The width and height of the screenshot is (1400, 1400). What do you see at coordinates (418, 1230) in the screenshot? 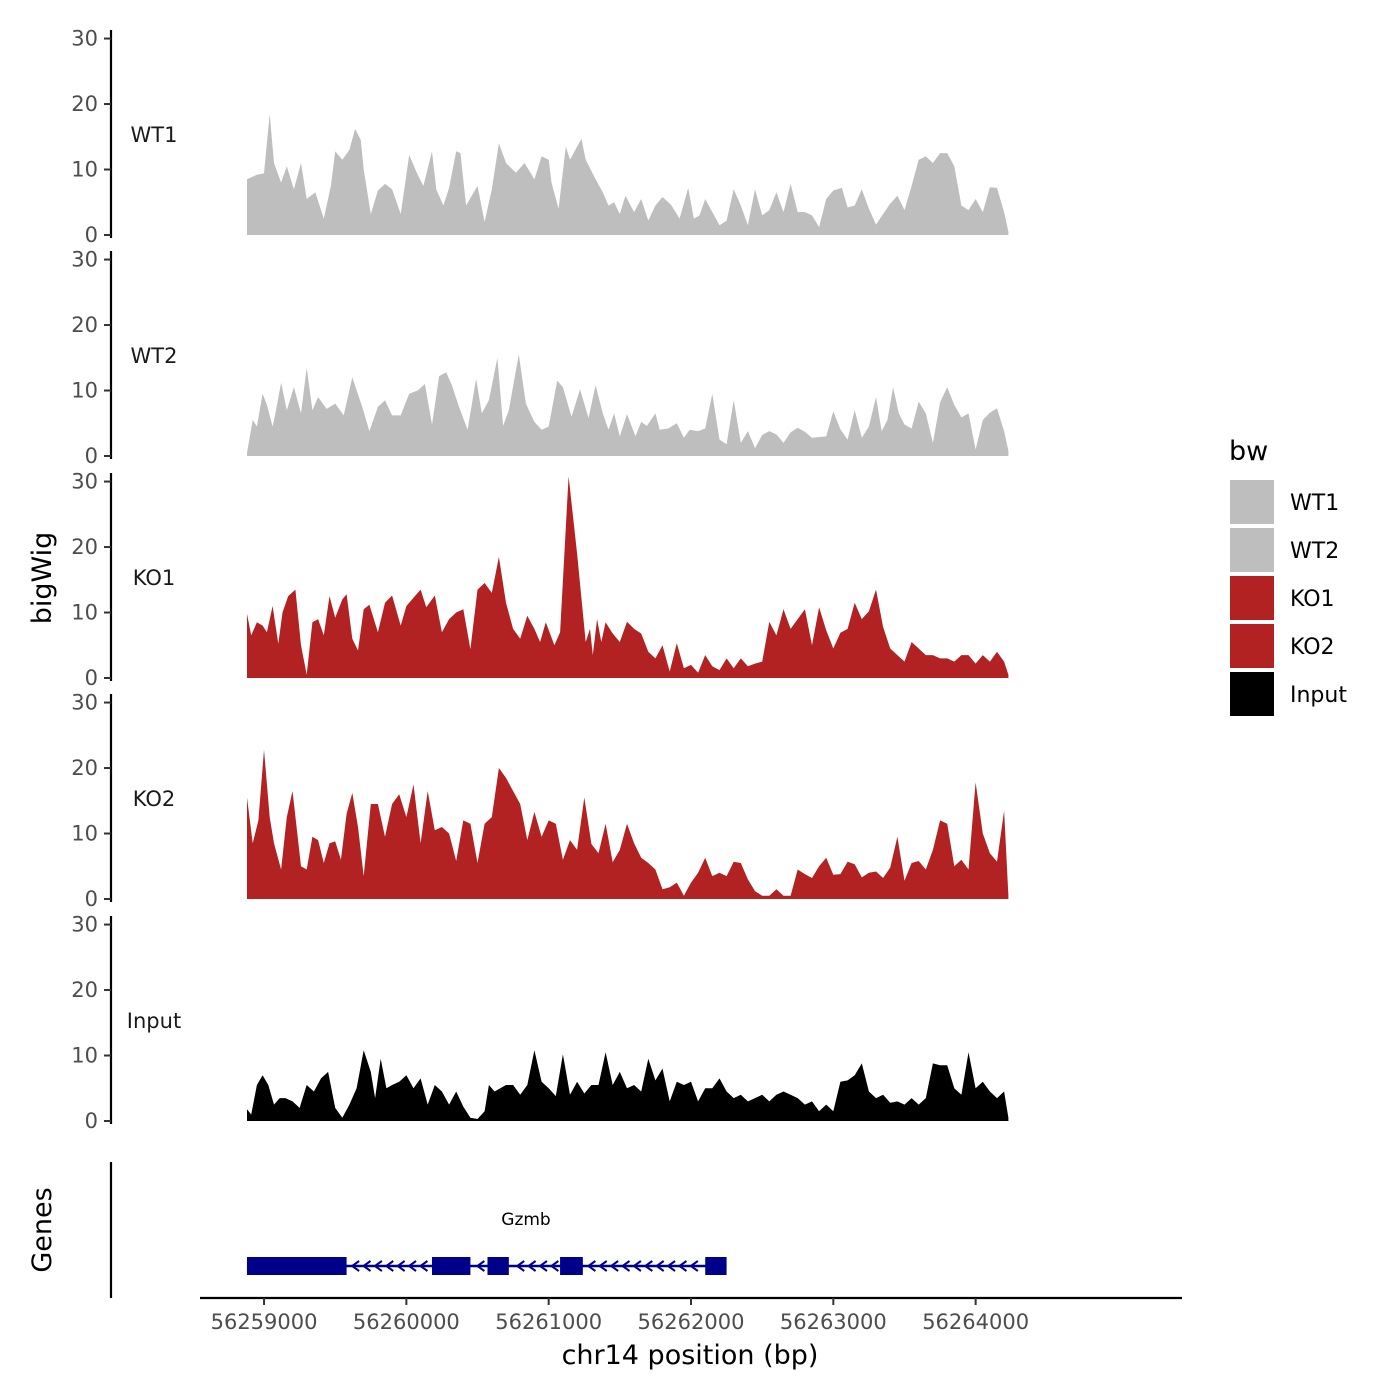
I see `genes-panel: Gzmb` at bounding box center [418, 1230].